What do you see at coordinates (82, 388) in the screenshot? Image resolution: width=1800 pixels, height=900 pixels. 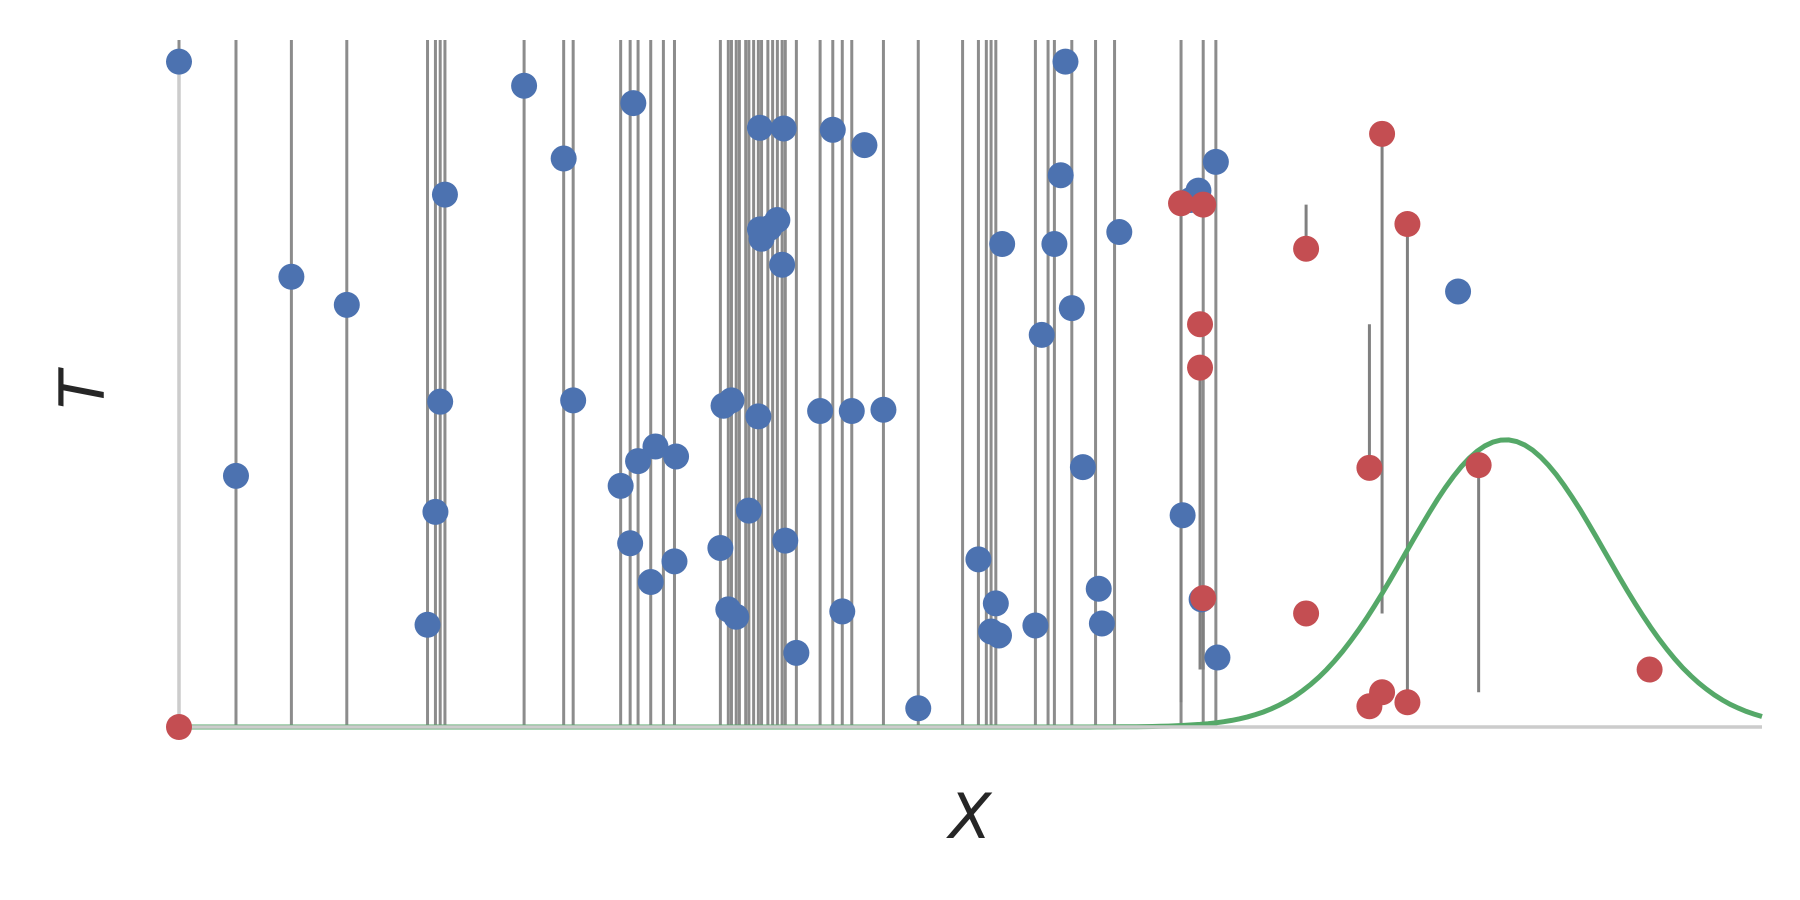 I see `y-axis-label: T` at bounding box center [82, 388].